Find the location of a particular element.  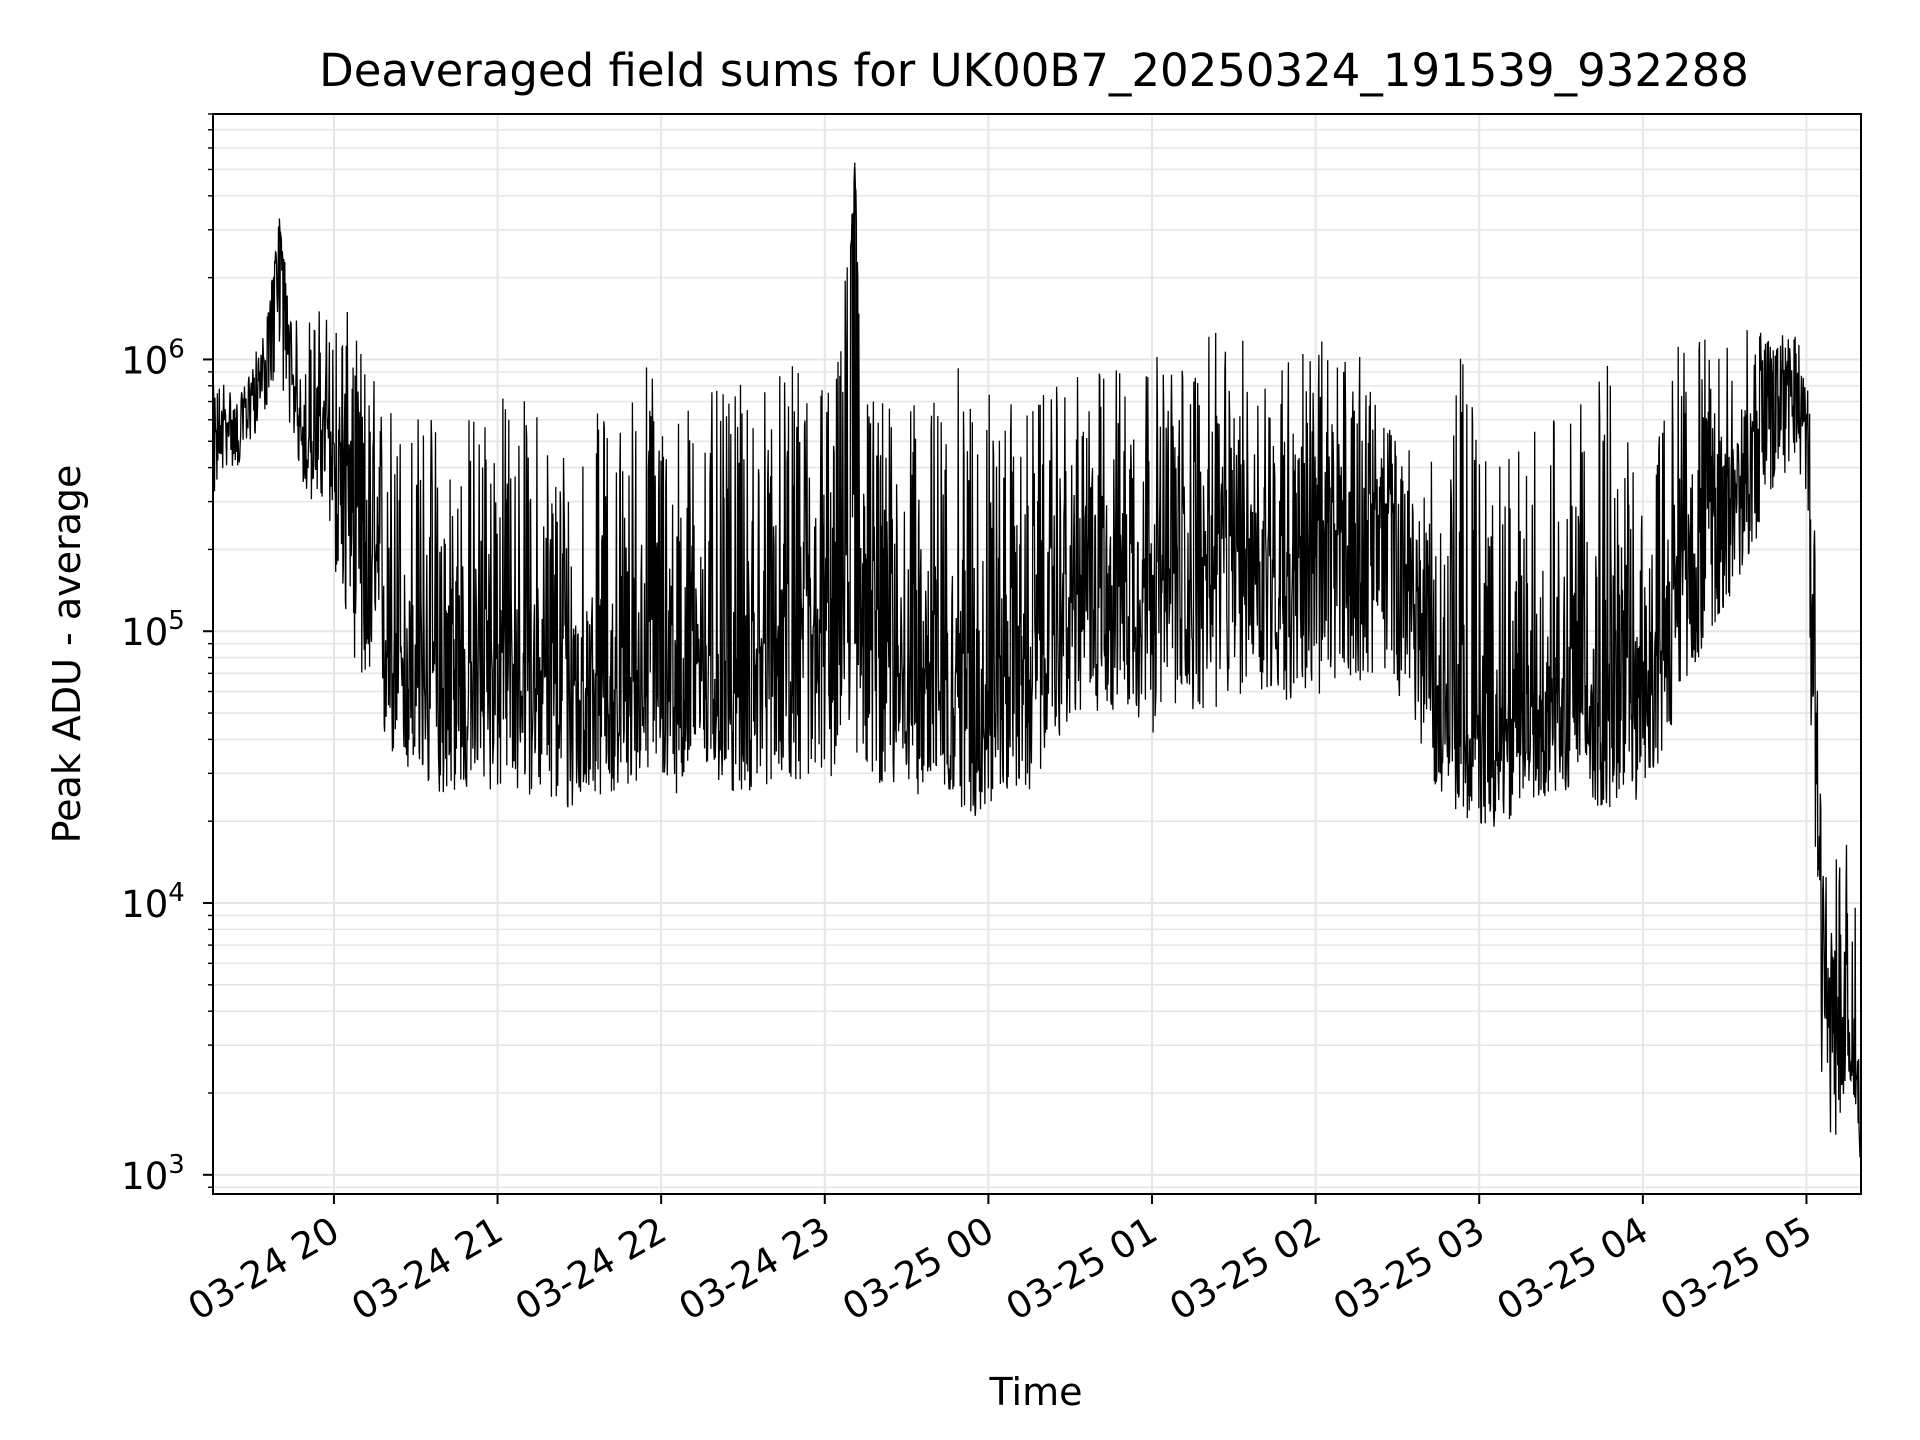

y-axis-label: Peak ADU - average is located at coordinates (67, 654).